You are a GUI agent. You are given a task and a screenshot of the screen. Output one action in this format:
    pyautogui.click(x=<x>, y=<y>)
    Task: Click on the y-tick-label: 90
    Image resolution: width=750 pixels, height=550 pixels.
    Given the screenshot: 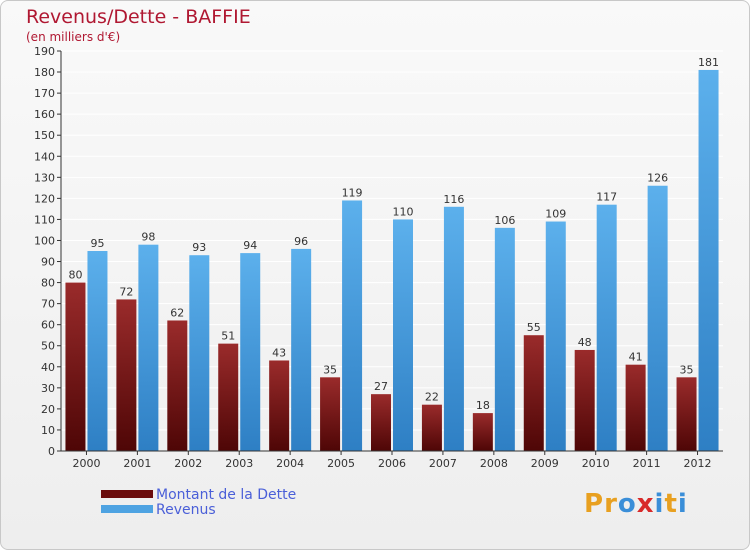 What is the action you would take?
    pyautogui.click(x=48, y=262)
    